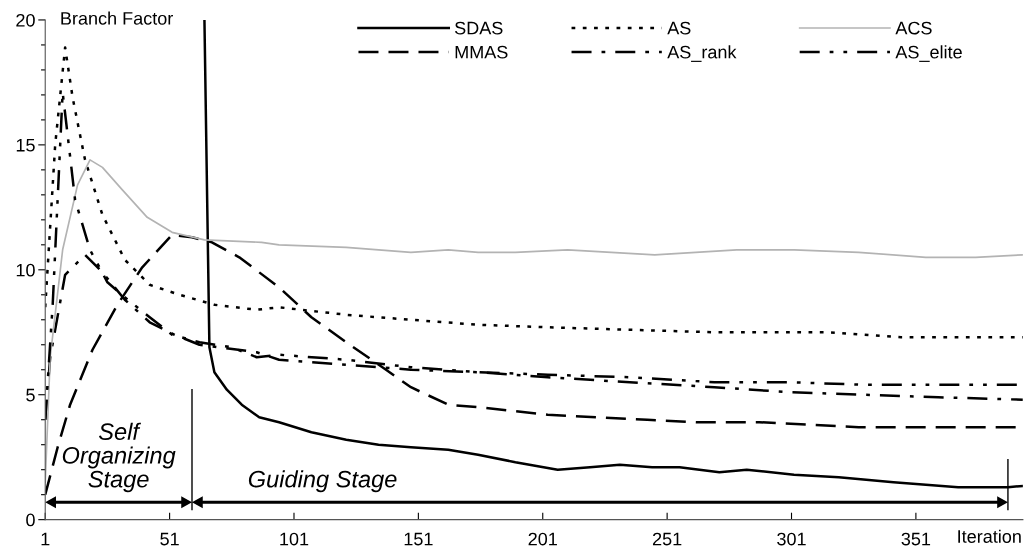  What do you see at coordinates (418, 539) in the screenshot?
I see `x-tick-label: 151` at bounding box center [418, 539].